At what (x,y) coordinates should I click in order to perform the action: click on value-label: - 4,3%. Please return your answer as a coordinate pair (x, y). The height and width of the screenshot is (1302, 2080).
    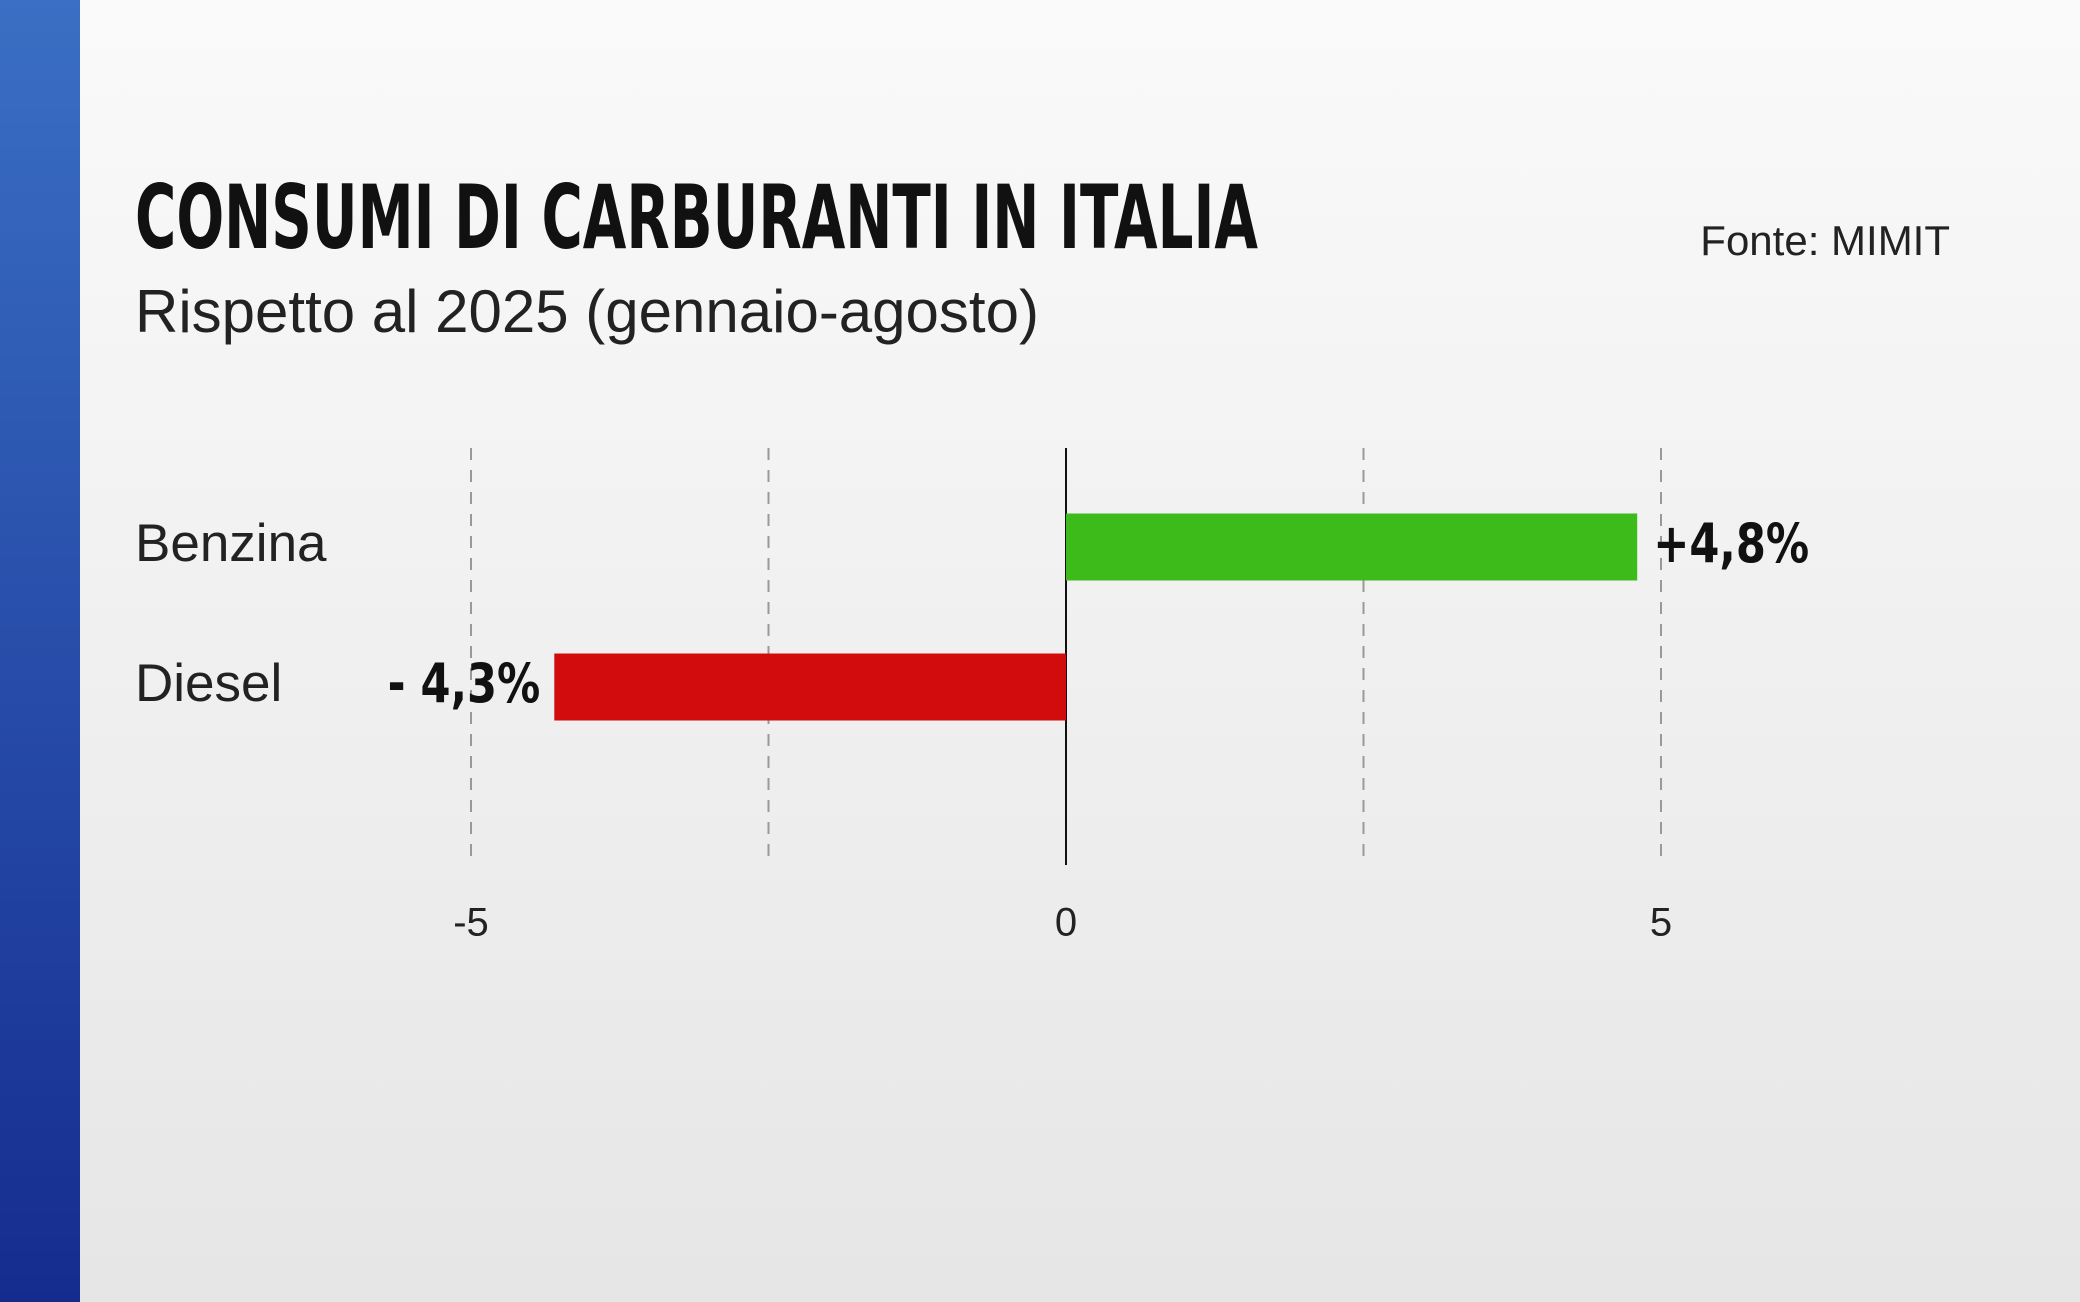
    Looking at the image, I should click on (464, 683).